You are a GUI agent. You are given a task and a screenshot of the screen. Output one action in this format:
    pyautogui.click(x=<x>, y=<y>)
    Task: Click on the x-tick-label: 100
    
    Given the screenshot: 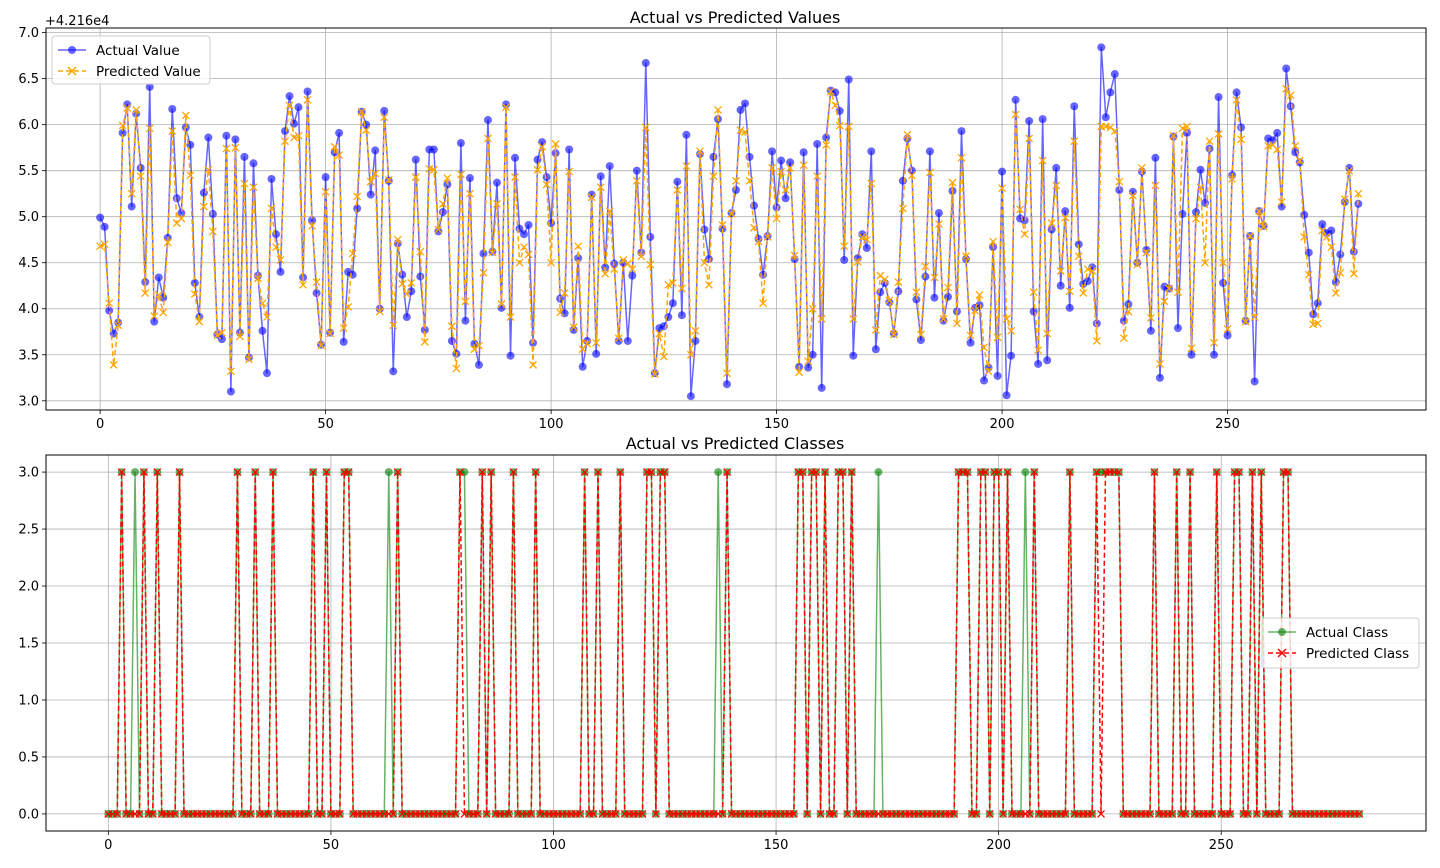 What is the action you would take?
    pyautogui.click(x=551, y=424)
    